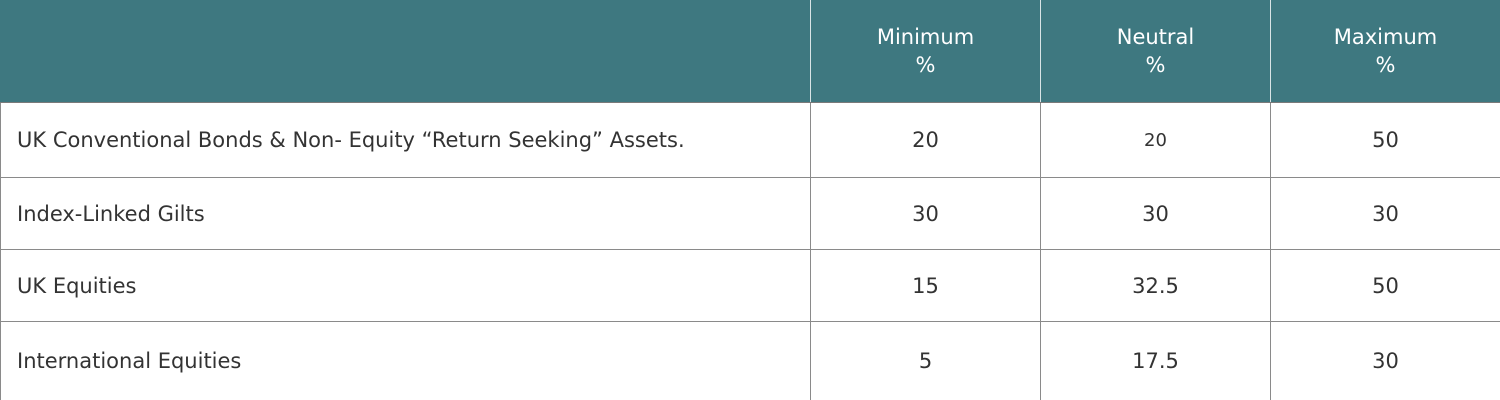 The width and height of the screenshot is (1500, 400). Describe the element at coordinates (1385, 37) in the screenshot. I see `column-title: Maximum` at that location.